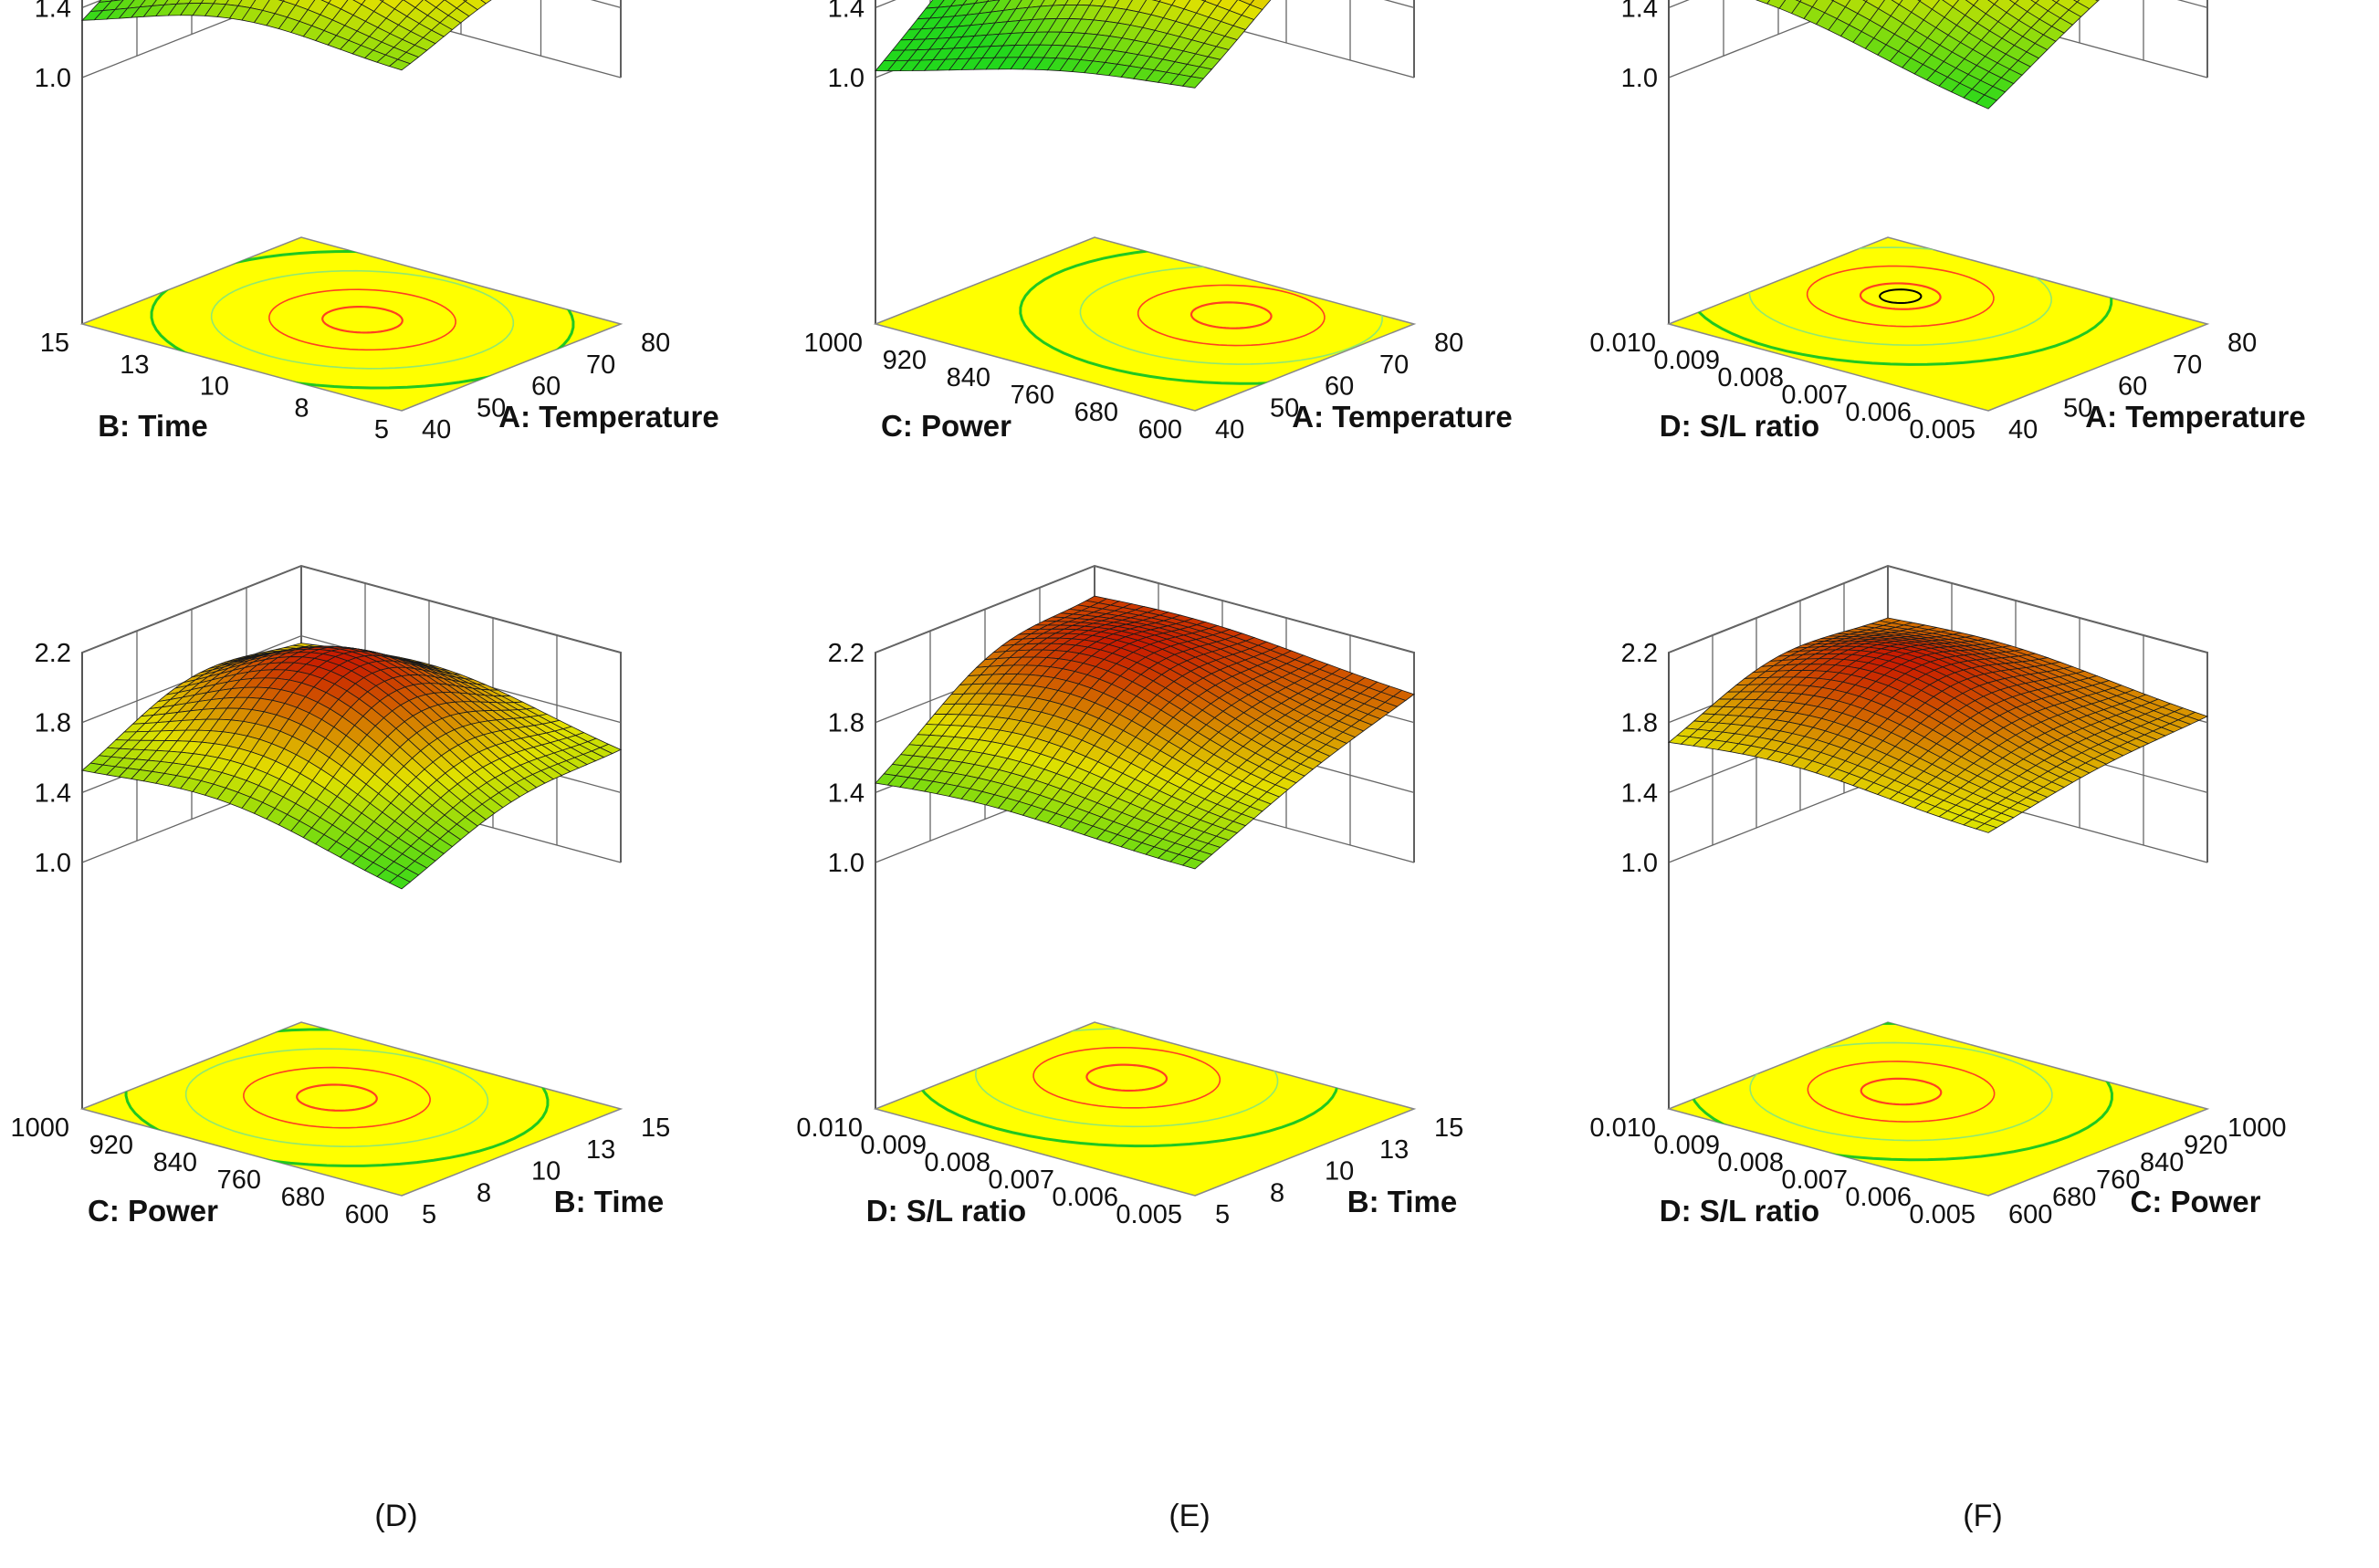 This screenshot has height=1568, width=2379. What do you see at coordinates (396, 1516) in the screenshot?
I see `panel-caption: (D)` at bounding box center [396, 1516].